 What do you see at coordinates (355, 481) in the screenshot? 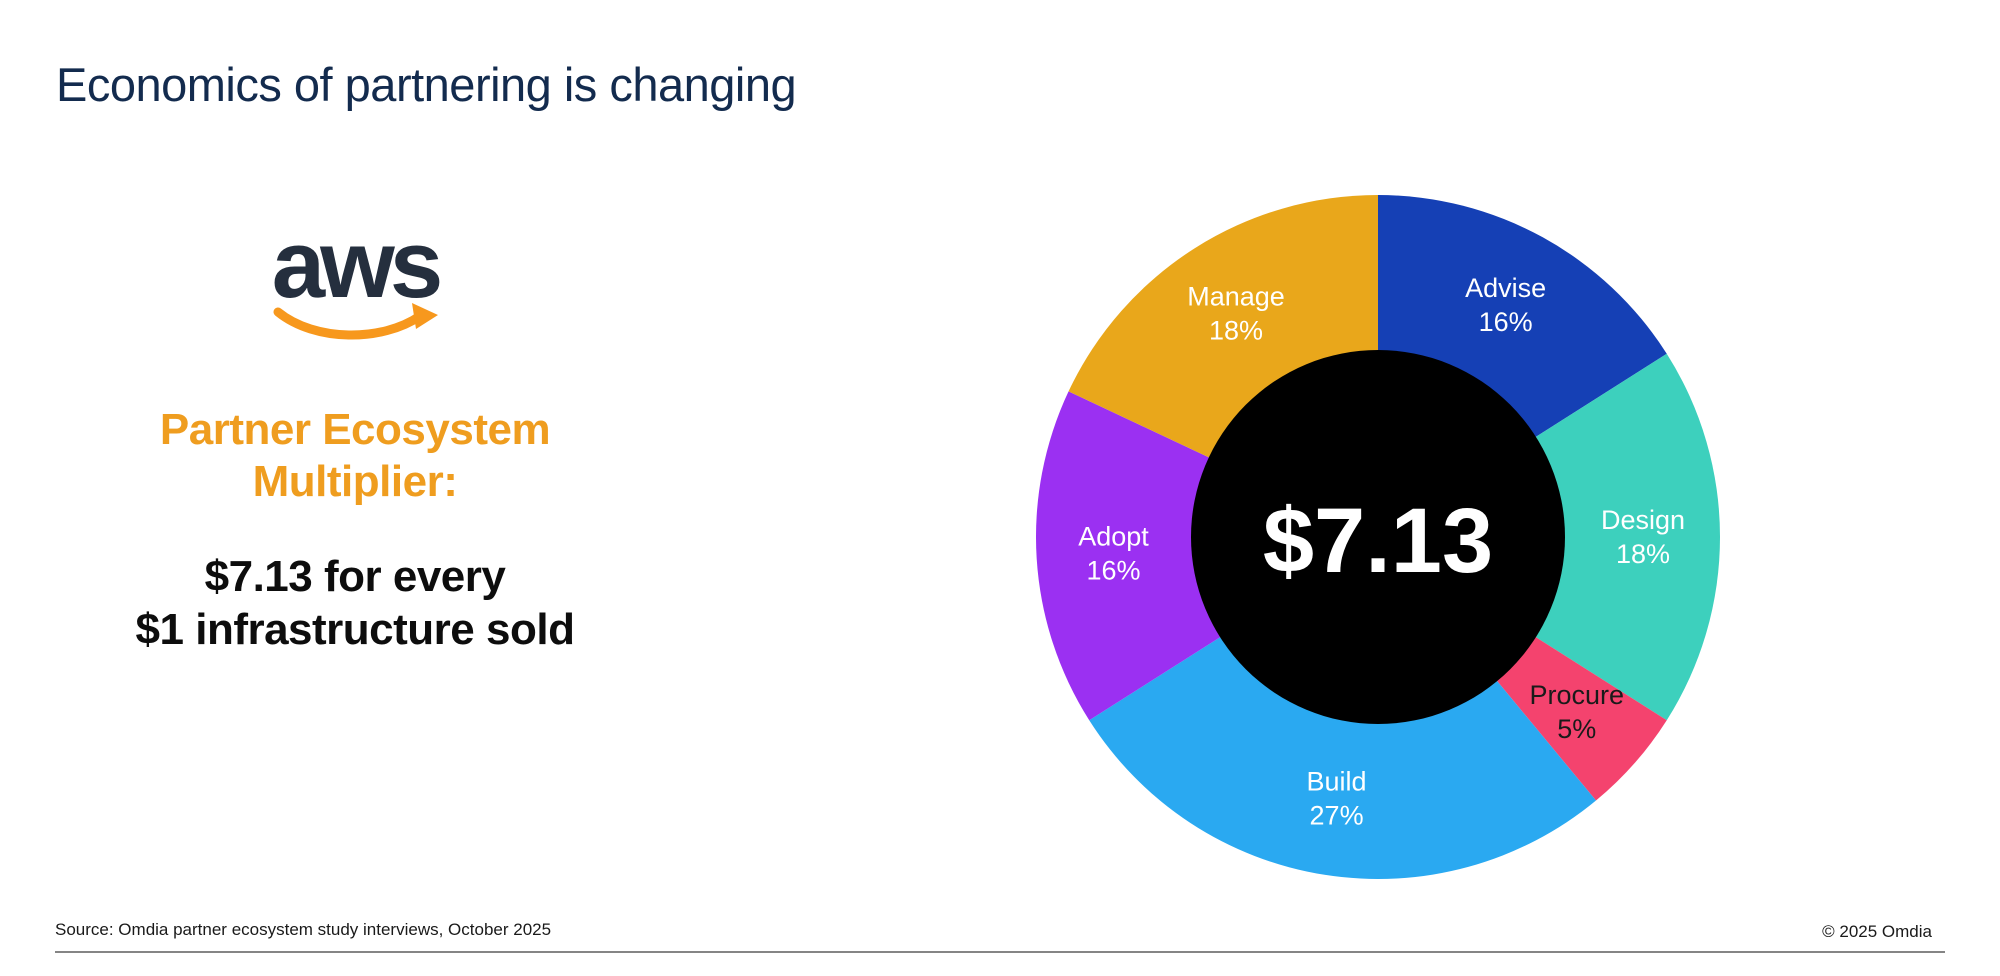
I see `multiplier-heading-line2: Multiplier:` at bounding box center [355, 481].